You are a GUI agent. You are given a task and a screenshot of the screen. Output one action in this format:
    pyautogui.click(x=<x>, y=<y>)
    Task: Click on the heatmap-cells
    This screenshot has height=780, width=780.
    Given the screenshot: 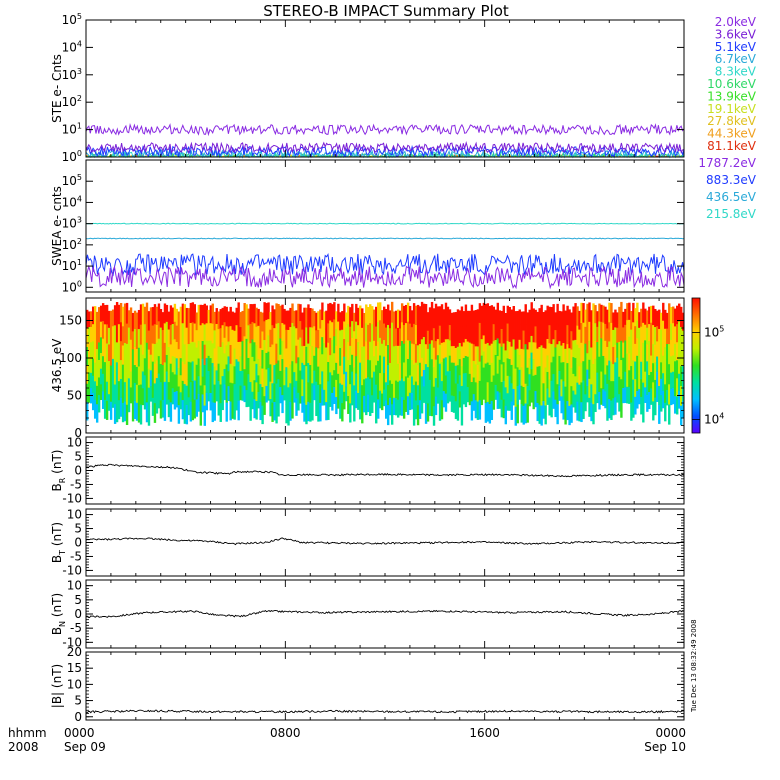 What is the action you would take?
    pyautogui.click(x=385, y=363)
    